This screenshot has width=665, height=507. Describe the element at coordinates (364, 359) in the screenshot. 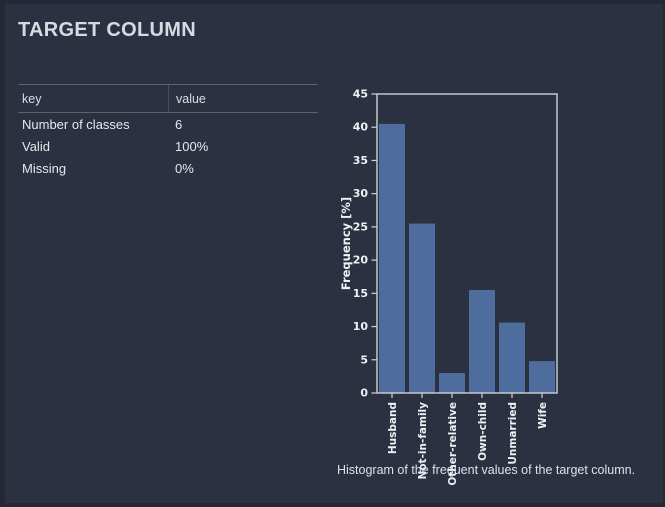

I see `y-tick-label: 5` at that location.